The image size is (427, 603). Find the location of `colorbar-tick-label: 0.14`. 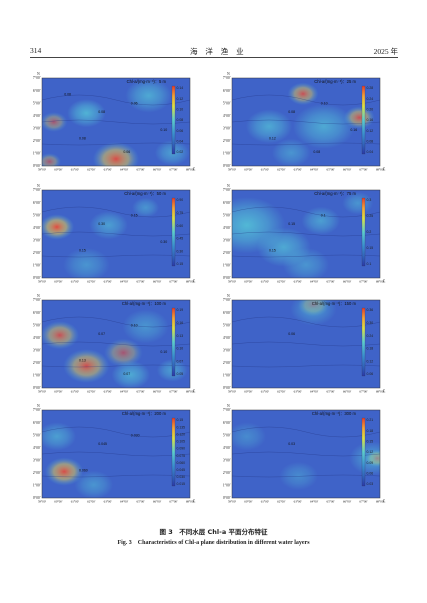

colorbar-tick-label: 0.14 is located at coordinates (180, 88).